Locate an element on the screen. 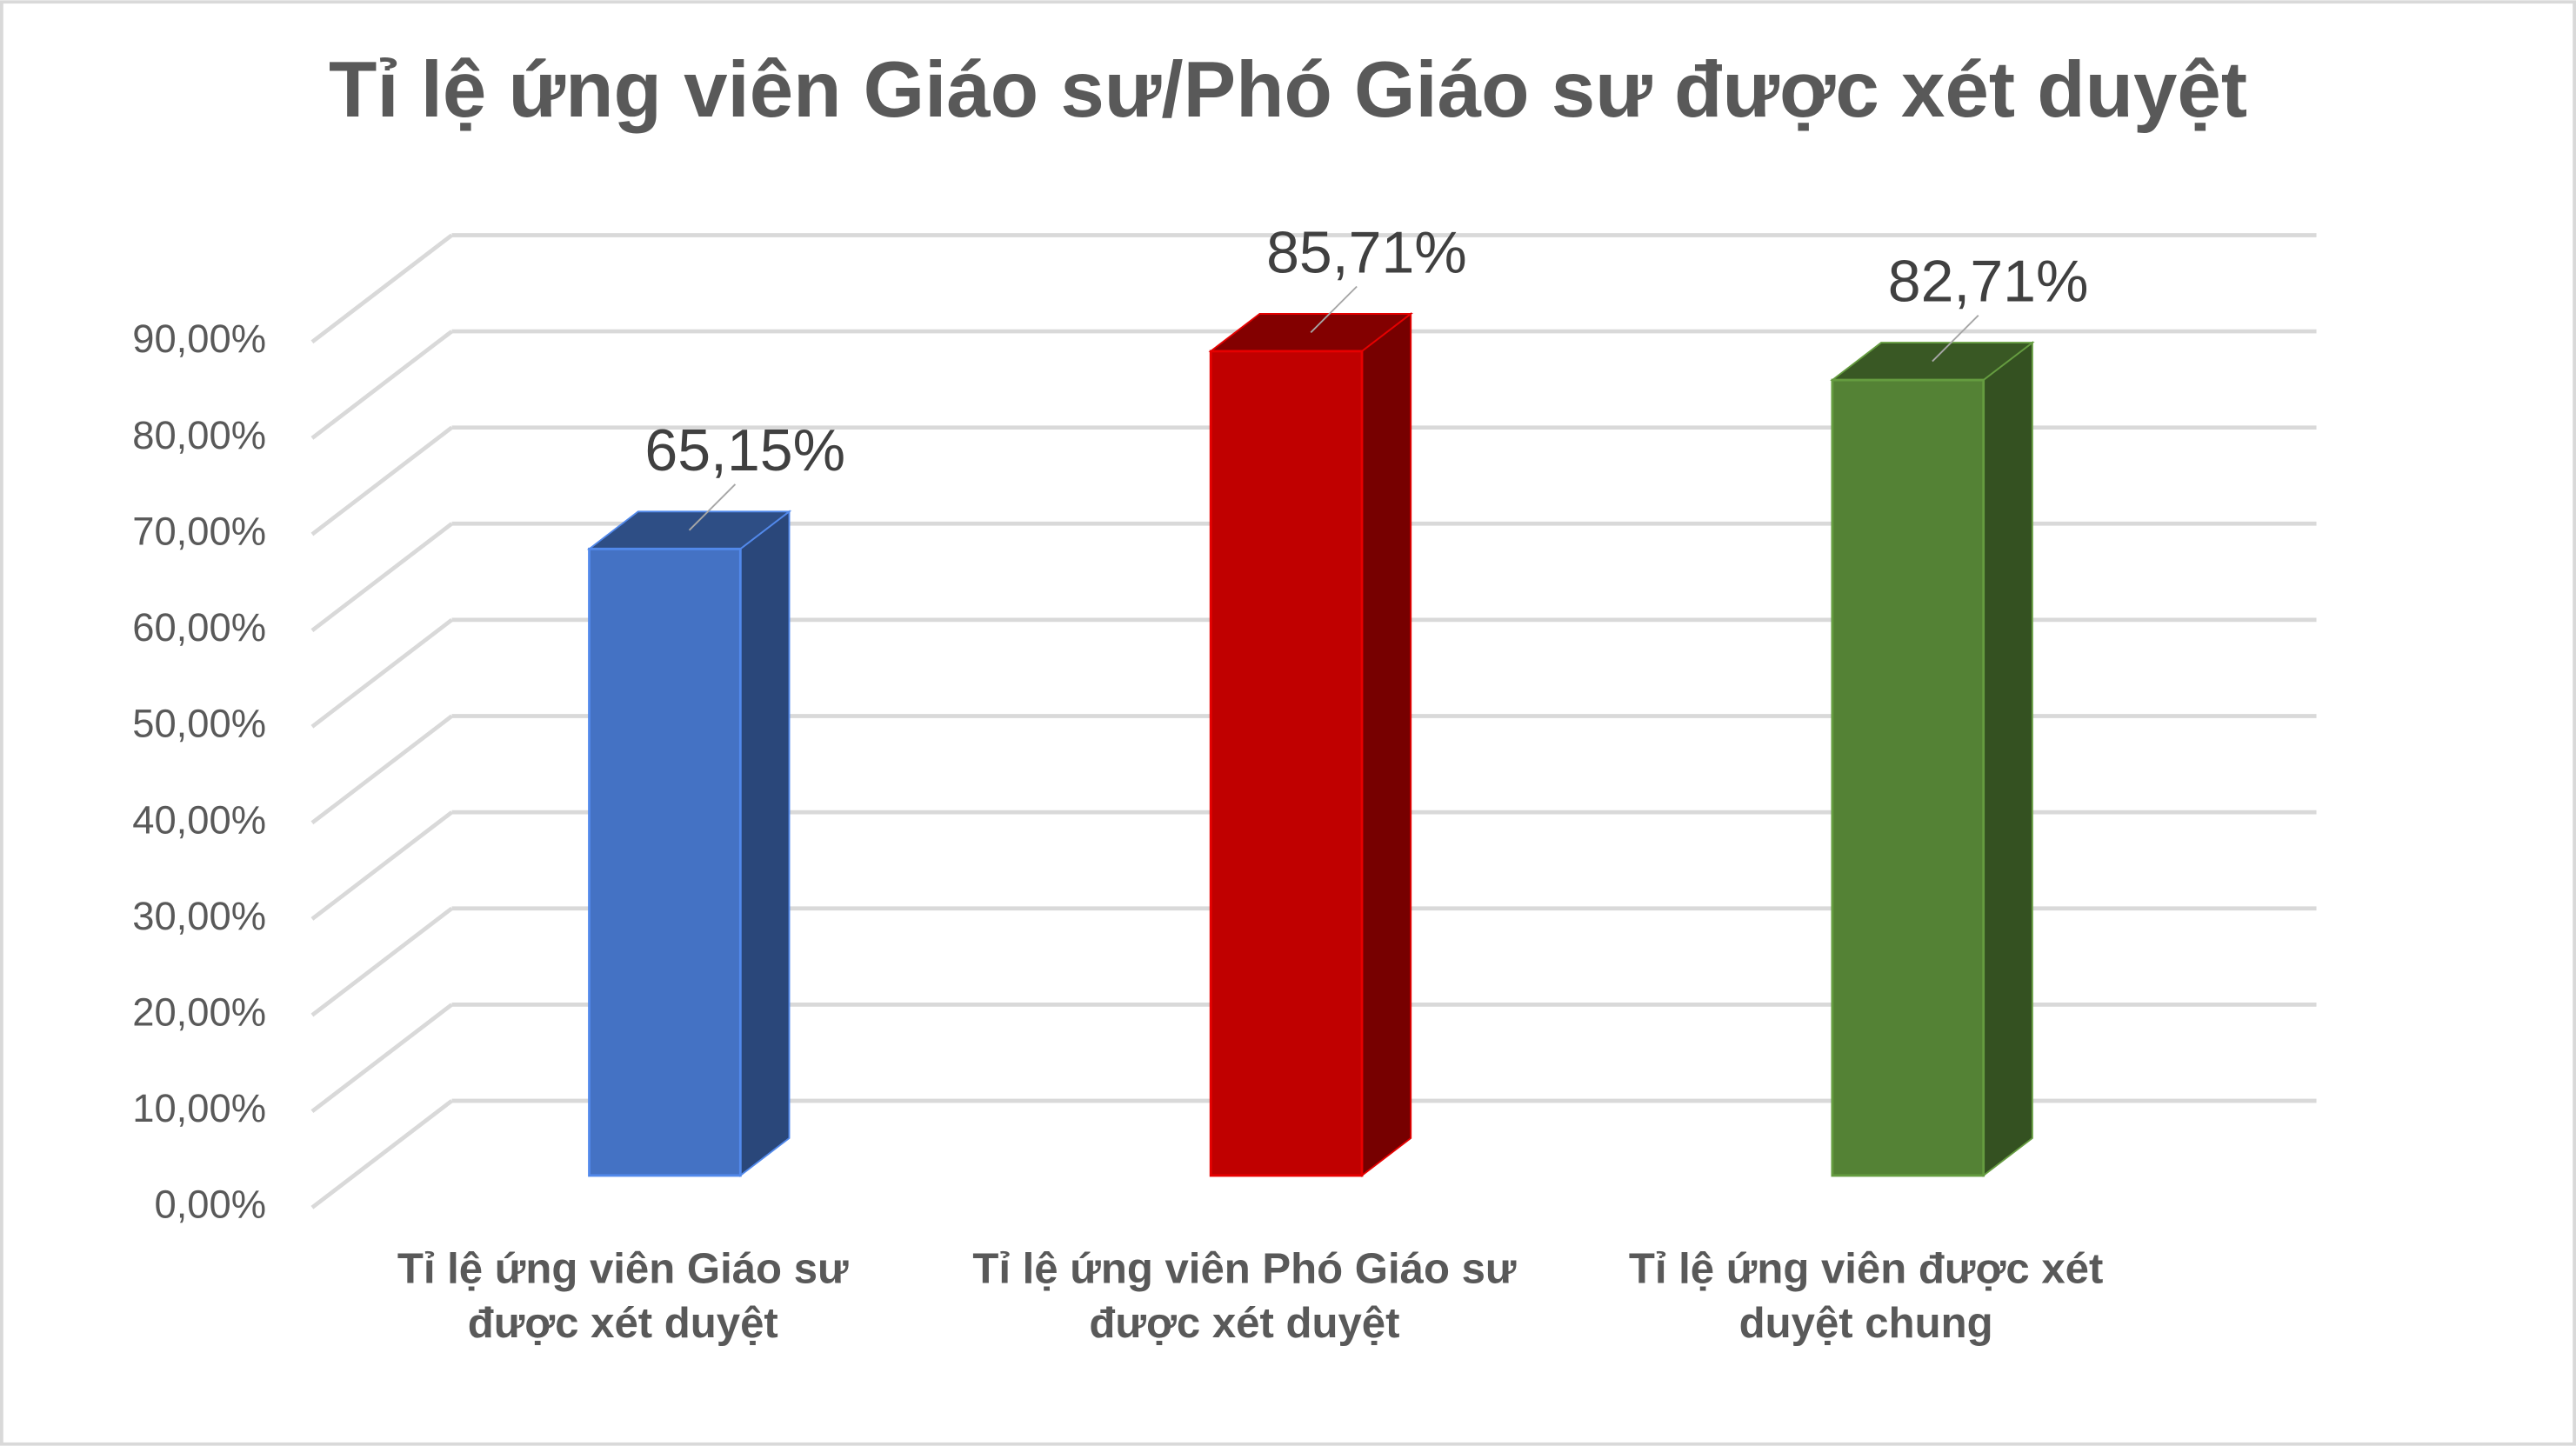 The image size is (2576, 1446). value-label: 85,71% is located at coordinates (1366, 252).